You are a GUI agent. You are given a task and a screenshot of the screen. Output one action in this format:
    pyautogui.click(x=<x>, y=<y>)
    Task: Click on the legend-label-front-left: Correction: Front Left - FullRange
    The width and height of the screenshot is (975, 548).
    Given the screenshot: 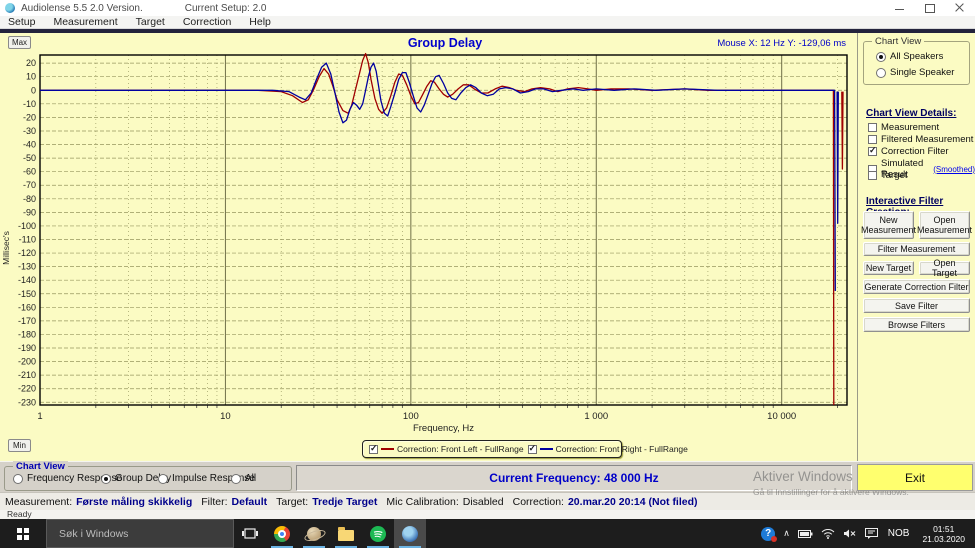 What is the action you would take?
    pyautogui.click(x=460, y=449)
    